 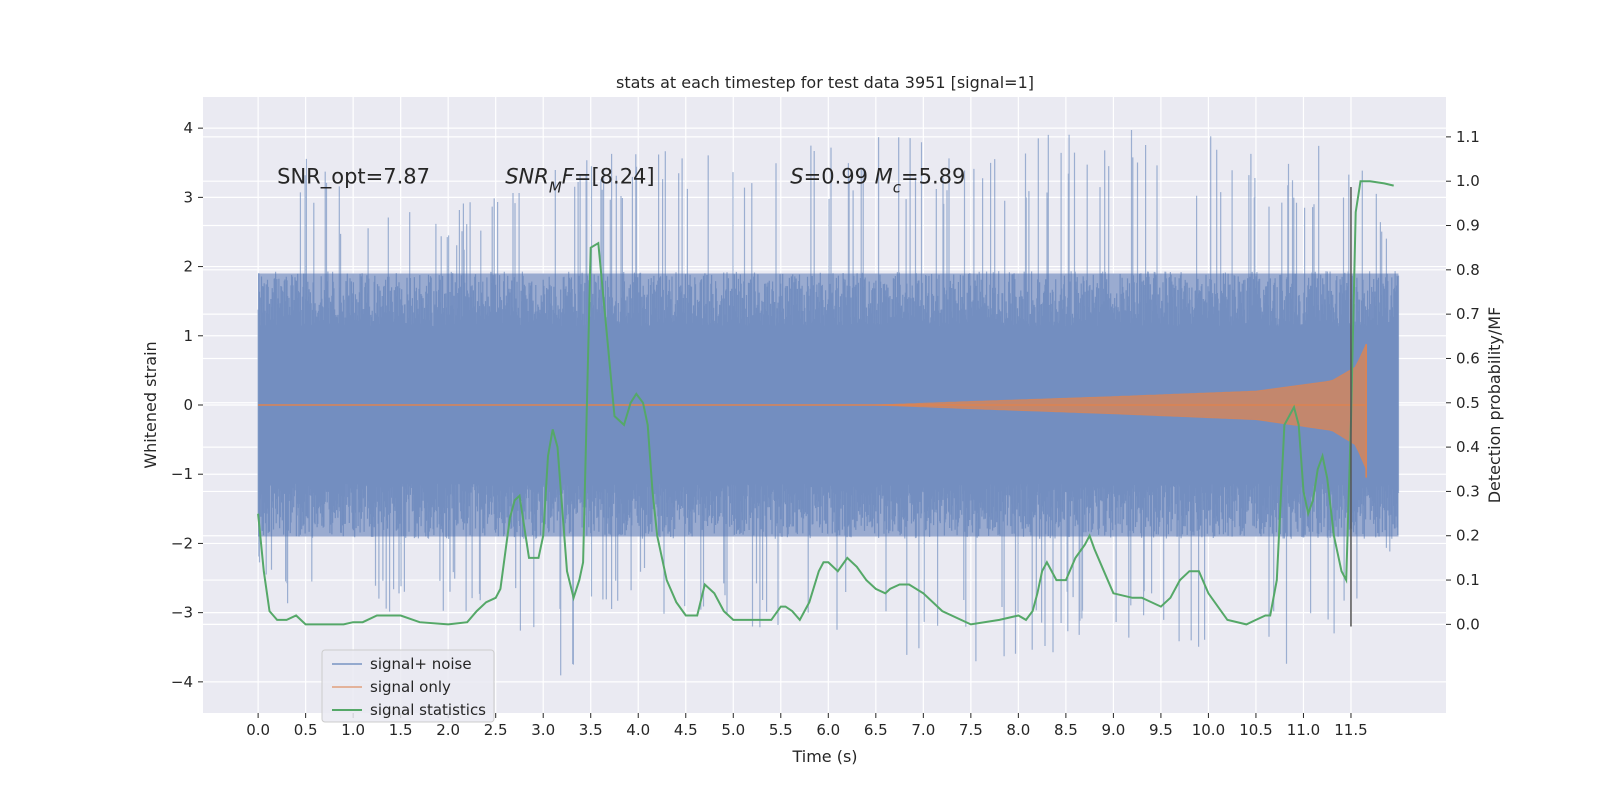 I want to click on x-tick-label: 6.5, so click(x=876, y=730).